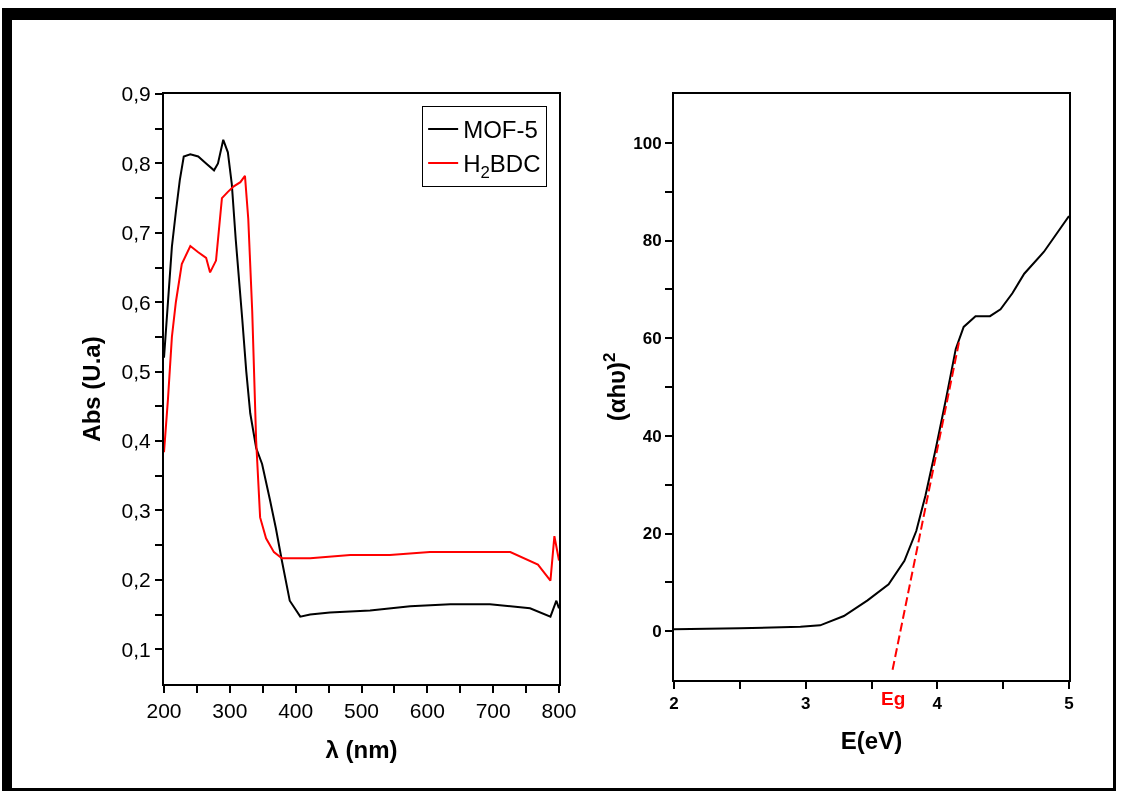 This screenshot has height=801, width=1126. Describe the element at coordinates (361, 711) in the screenshot. I see `x-tick-label: 500` at that location.